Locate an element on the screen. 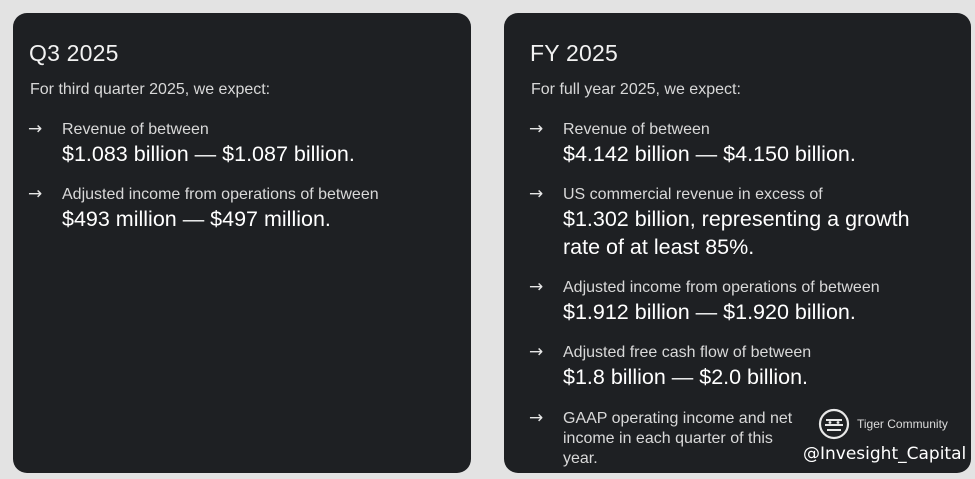  fy-intro: For full year 2025, we expect: is located at coordinates (636, 89).